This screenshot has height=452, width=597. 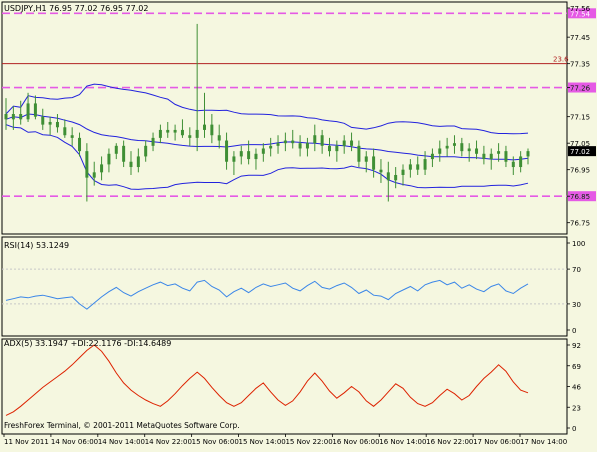 I want to click on time-axis-label: 14 Nov 22:00, so click(x=168, y=442).